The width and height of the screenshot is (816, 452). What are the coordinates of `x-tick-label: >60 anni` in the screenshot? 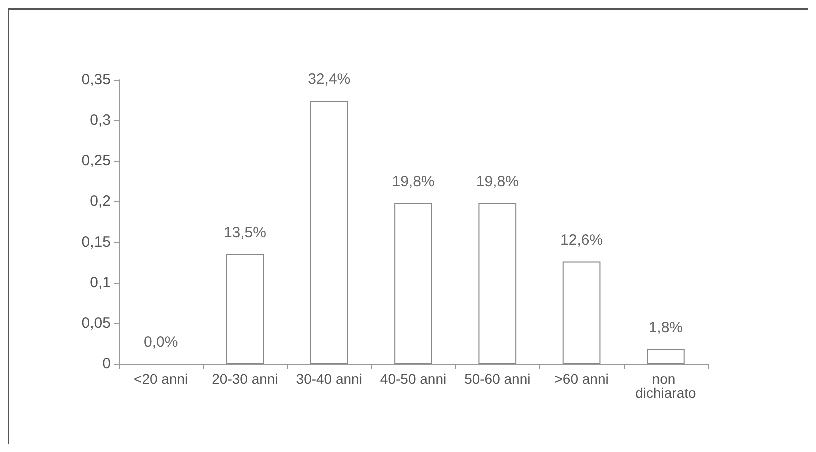 It's located at (581, 379).